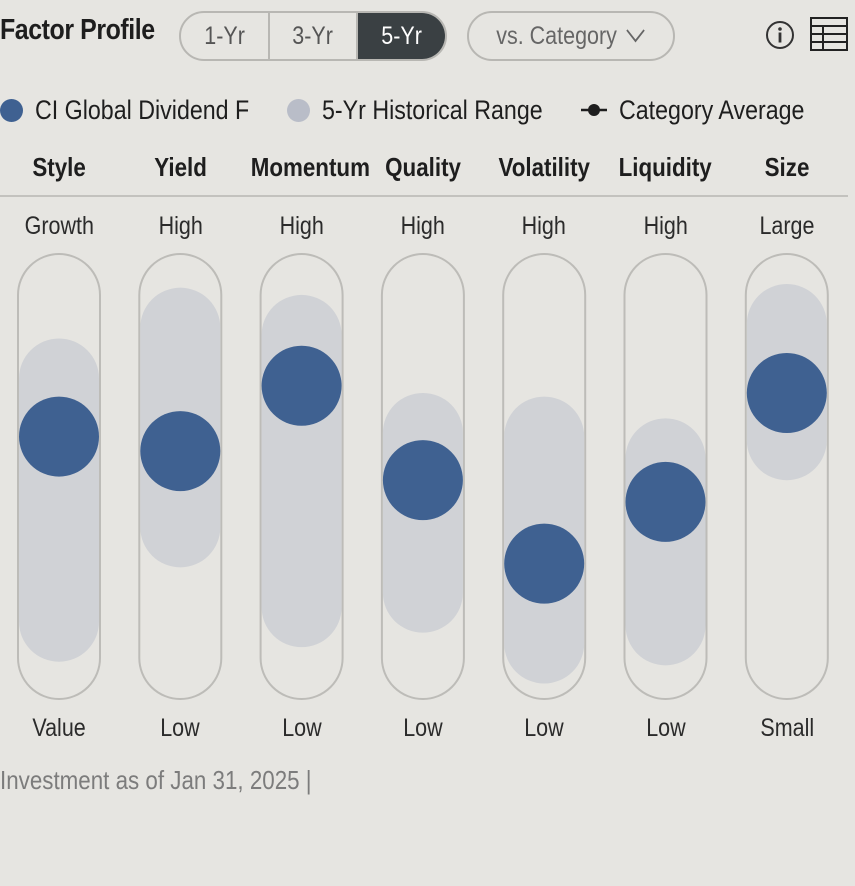 This screenshot has height=886, width=855. What do you see at coordinates (422, 167) in the screenshot?
I see `factor-header-quality: Quality` at bounding box center [422, 167].